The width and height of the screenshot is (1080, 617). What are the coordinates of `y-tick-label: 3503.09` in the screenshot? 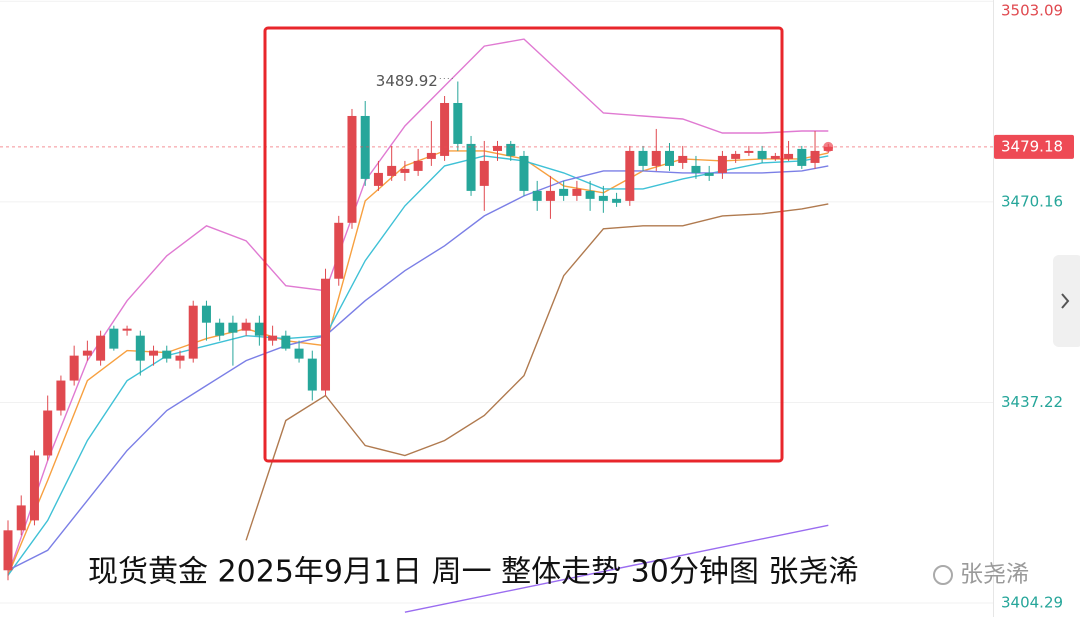 It's located at (1032, 11).